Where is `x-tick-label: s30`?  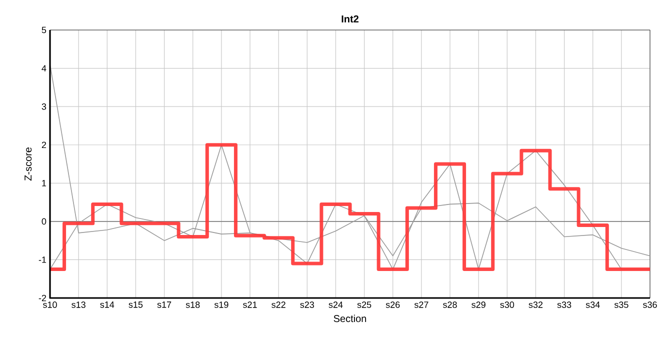 x-tick-label: s30 is located at coordinates (507, 305).